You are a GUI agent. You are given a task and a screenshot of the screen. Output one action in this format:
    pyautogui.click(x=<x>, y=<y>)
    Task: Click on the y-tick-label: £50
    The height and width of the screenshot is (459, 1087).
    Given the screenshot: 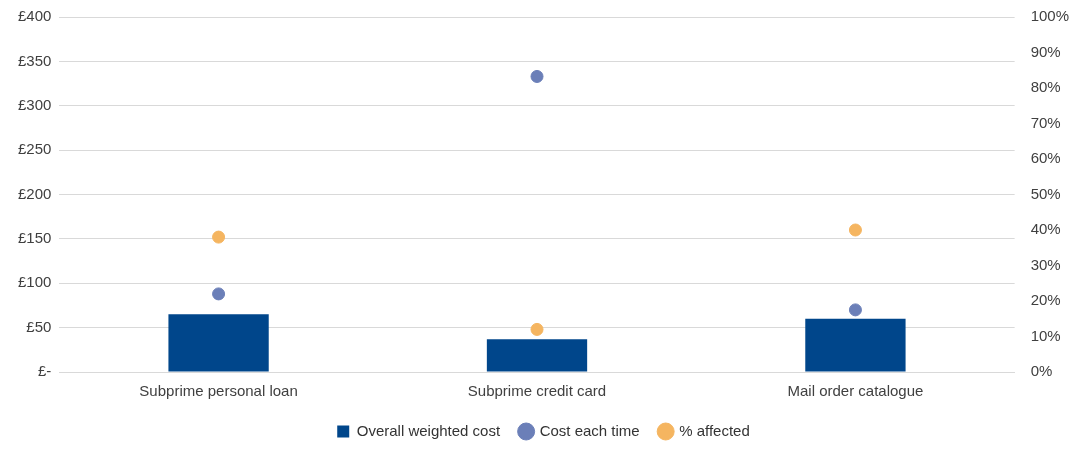 What is the action you would take?
    pyautogui.click(x=39, y=326)
    